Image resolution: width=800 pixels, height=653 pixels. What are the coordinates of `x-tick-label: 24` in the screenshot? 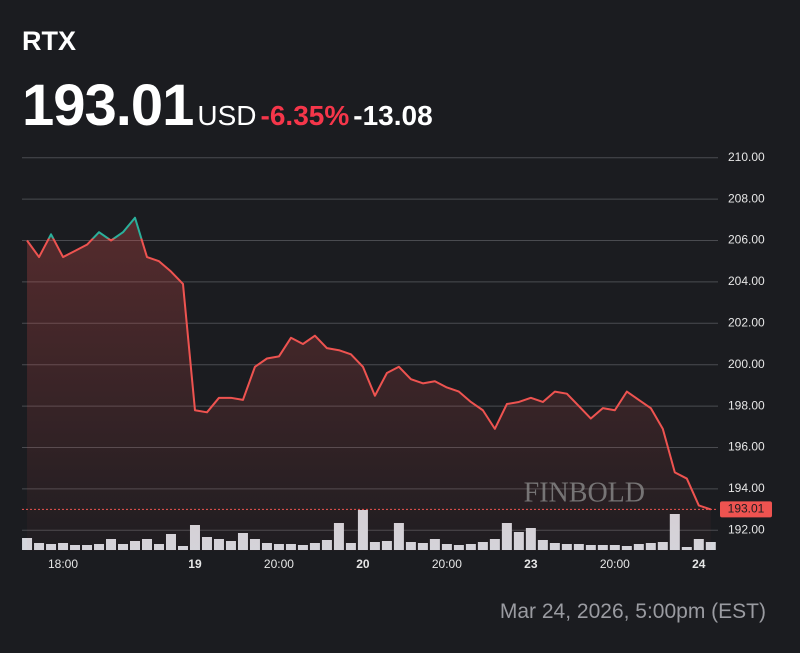 It's located at (699, 564).